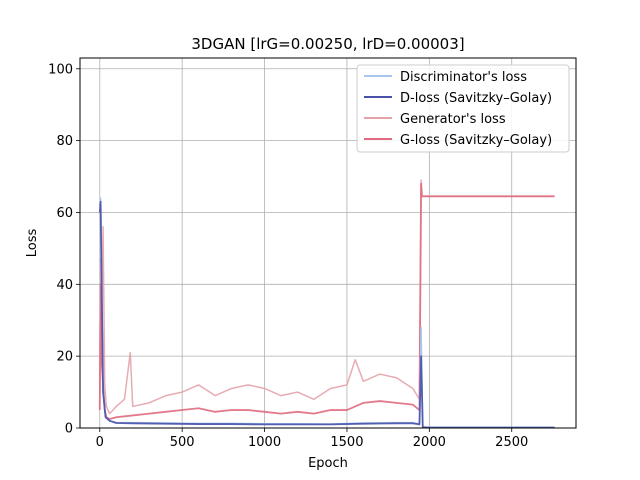  I want to click on y-tick-label: 40, so click(64, 285).